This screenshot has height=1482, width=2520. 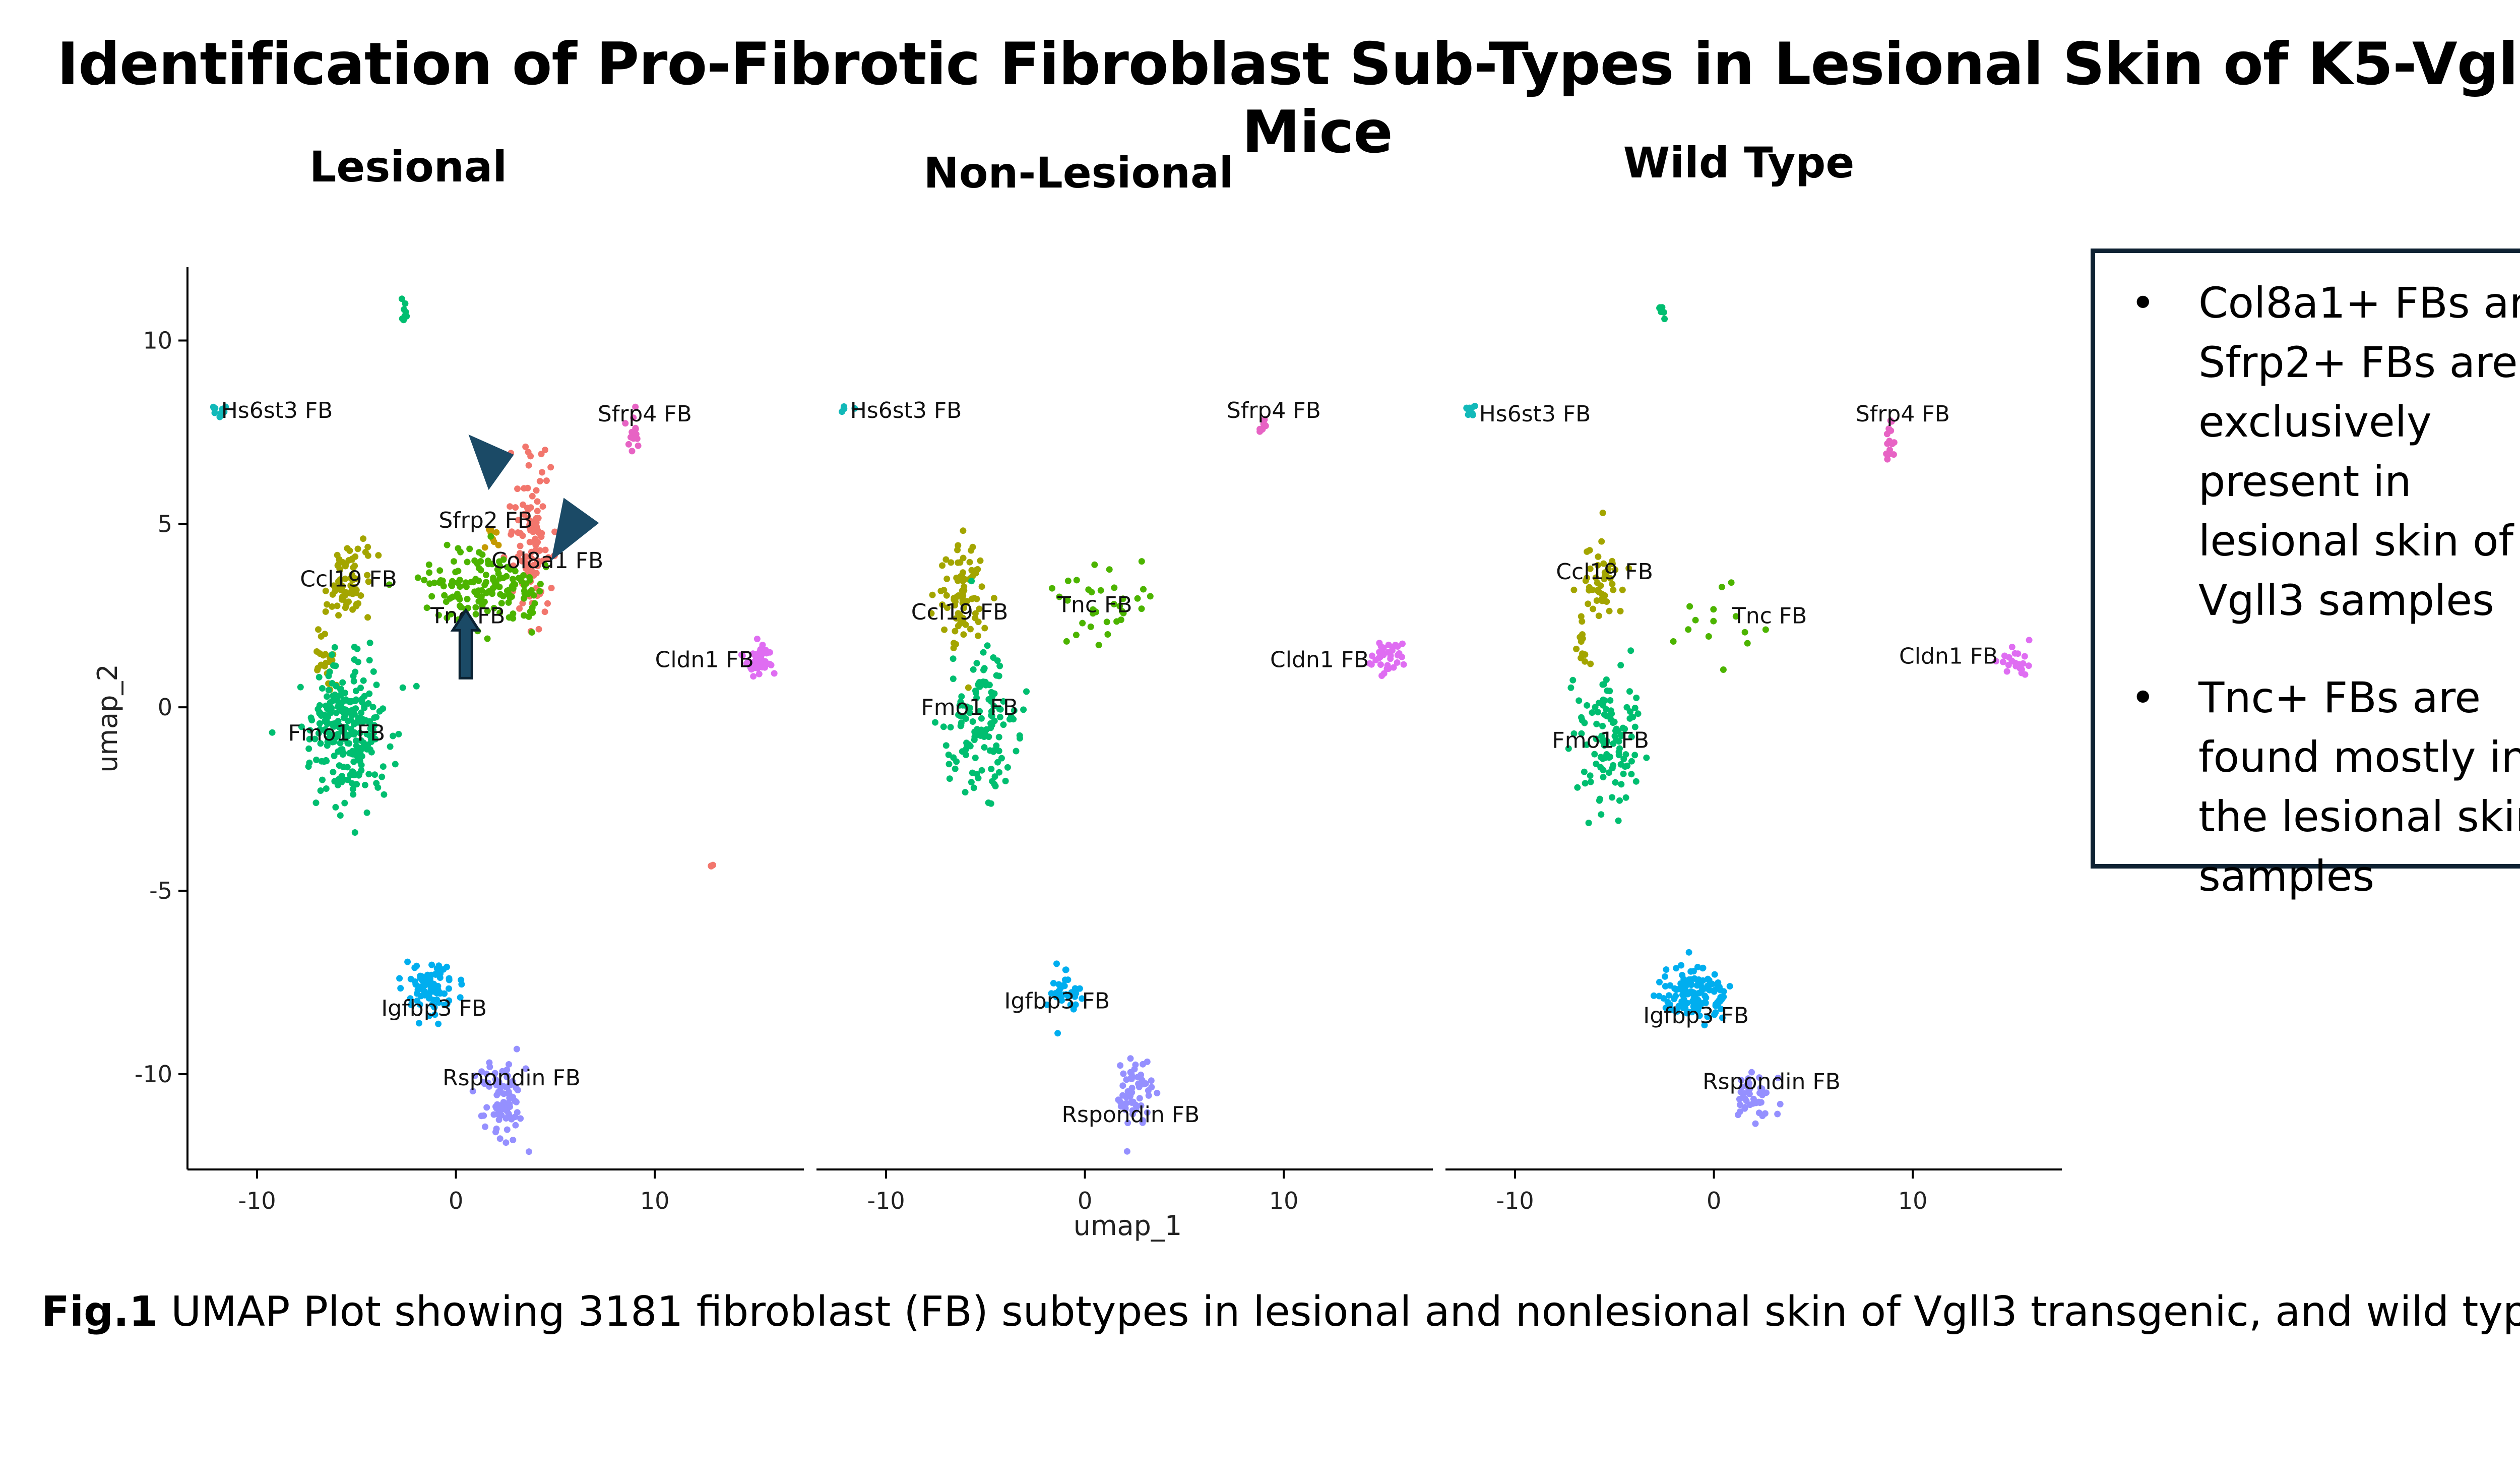 I want to click on cluster-label: Sfrp2 FB, so click(x=485, y=521).